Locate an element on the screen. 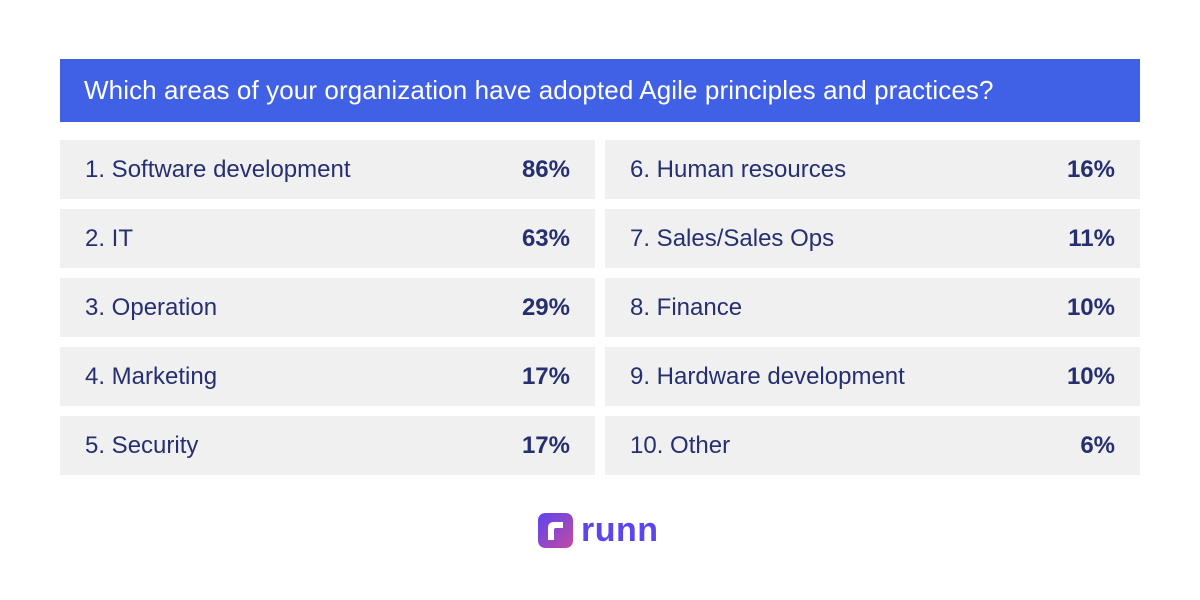  result-row-software-development: 1. Software development 86% is located at coordinates (327, 169).